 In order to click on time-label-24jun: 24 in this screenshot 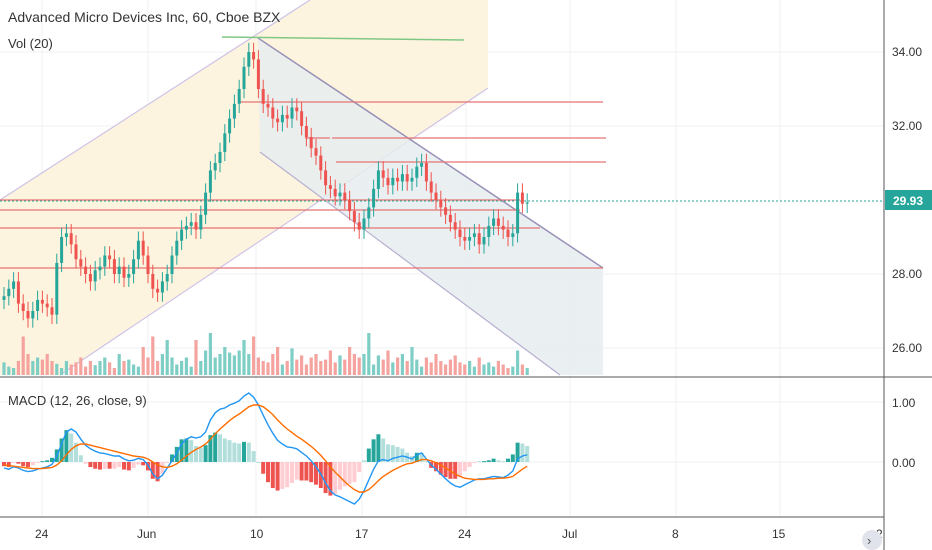, I will do `click(465, 534)`.